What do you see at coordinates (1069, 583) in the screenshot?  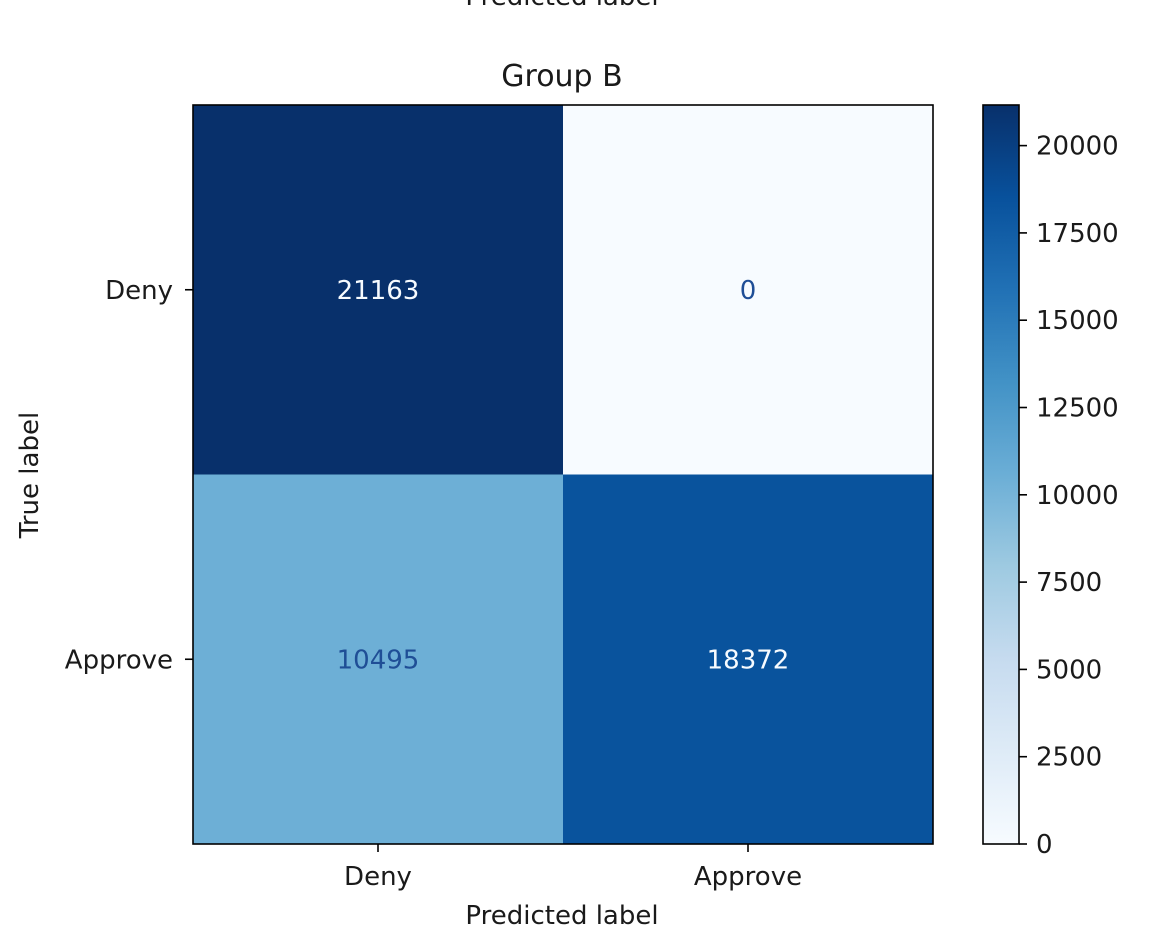 I see `colorbar-tick-label: 7500` at bounding box center [1069, 583].